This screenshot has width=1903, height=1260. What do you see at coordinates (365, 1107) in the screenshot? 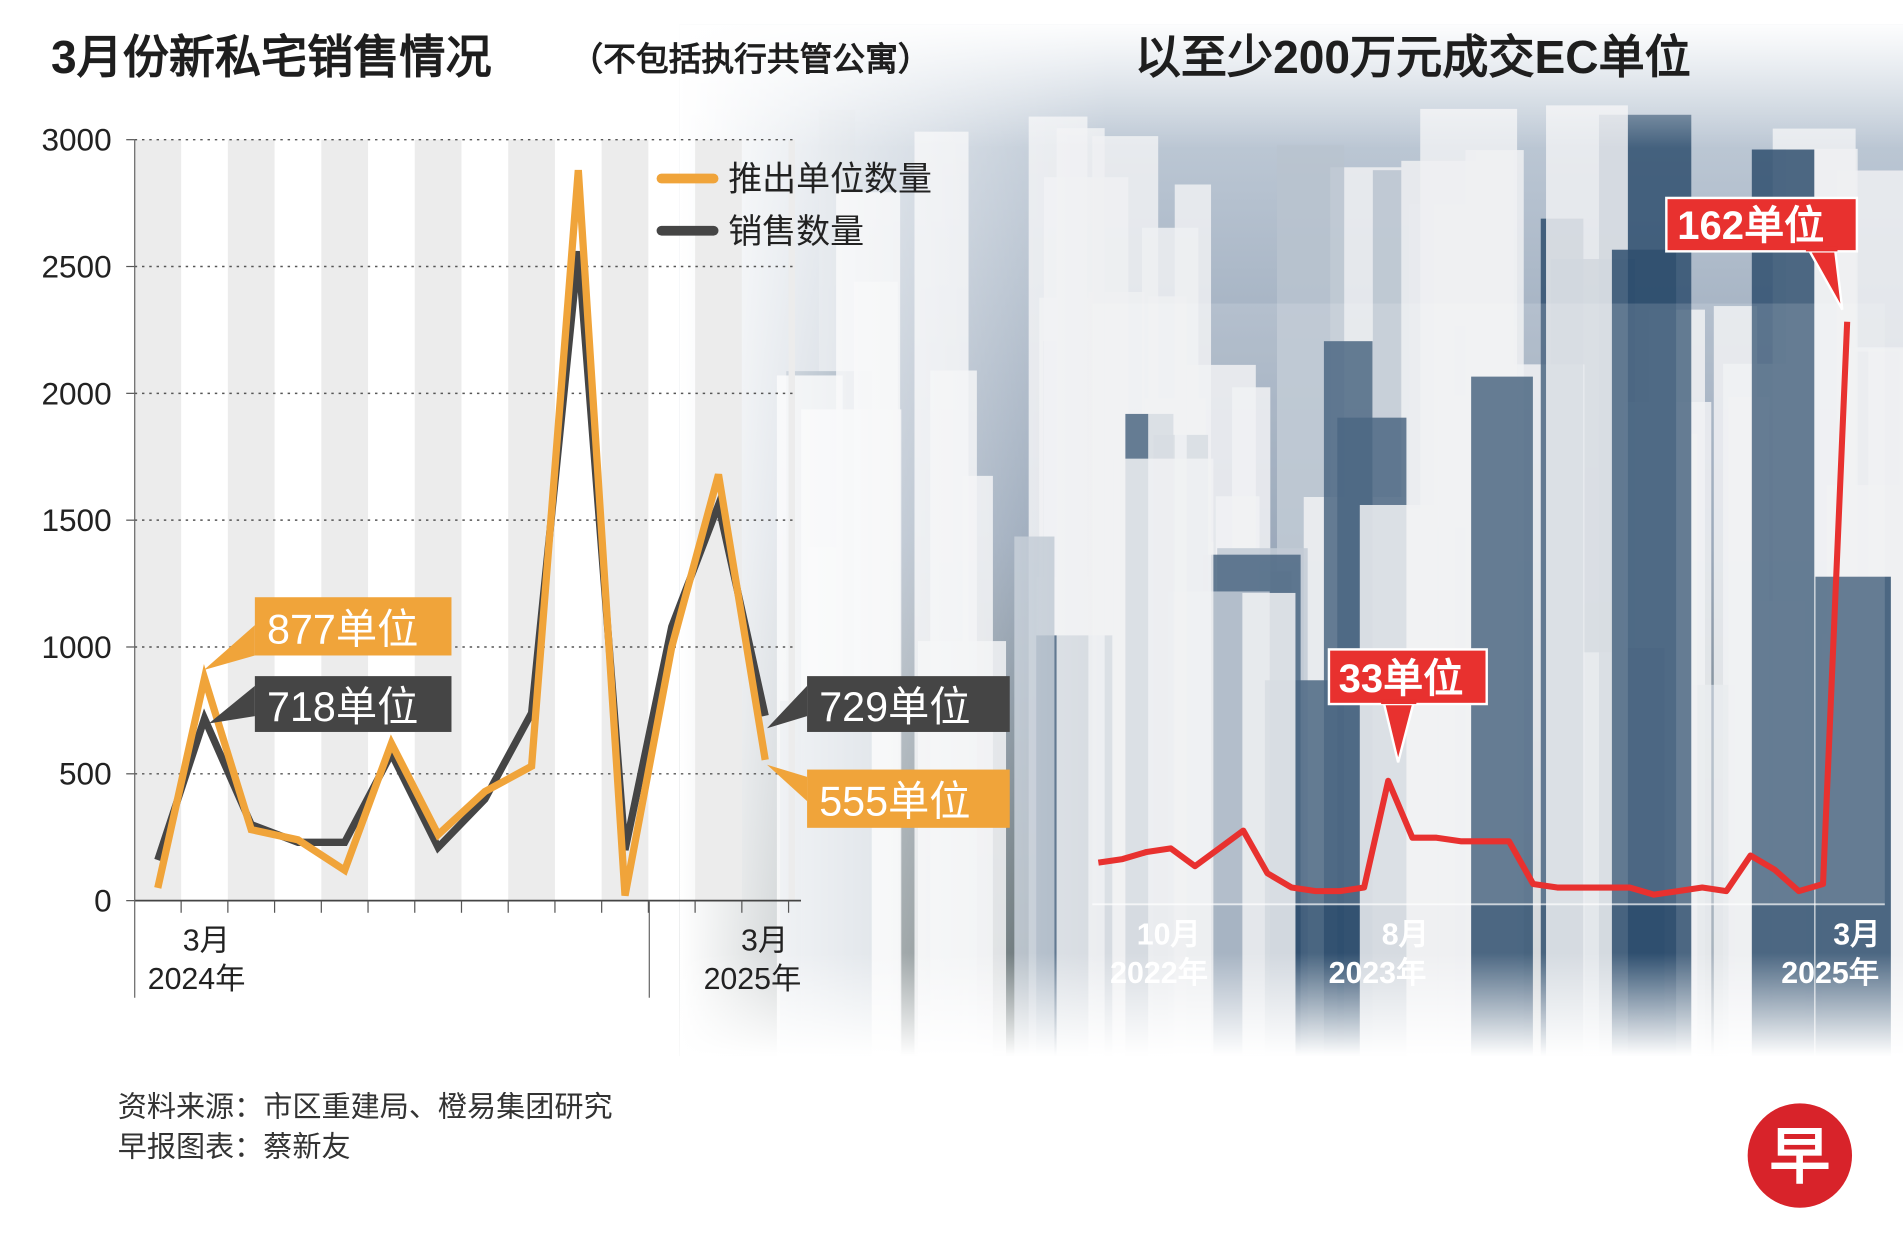
I see `source-note: 资料来源：市区重建局、橙易集团研究` at bounding box center [365, 1107].